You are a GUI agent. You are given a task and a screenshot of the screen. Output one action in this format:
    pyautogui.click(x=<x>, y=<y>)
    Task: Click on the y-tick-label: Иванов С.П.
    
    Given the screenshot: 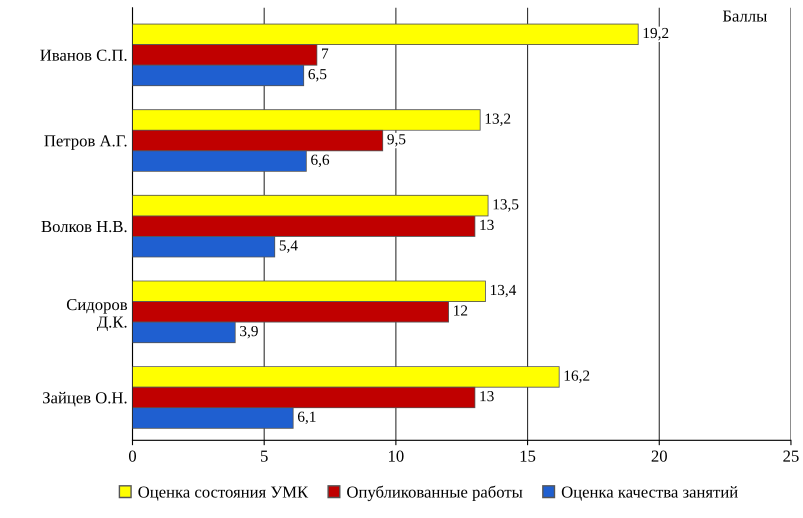 What is the action you would take?
    pyautogui.click(x=83, y=55)
    